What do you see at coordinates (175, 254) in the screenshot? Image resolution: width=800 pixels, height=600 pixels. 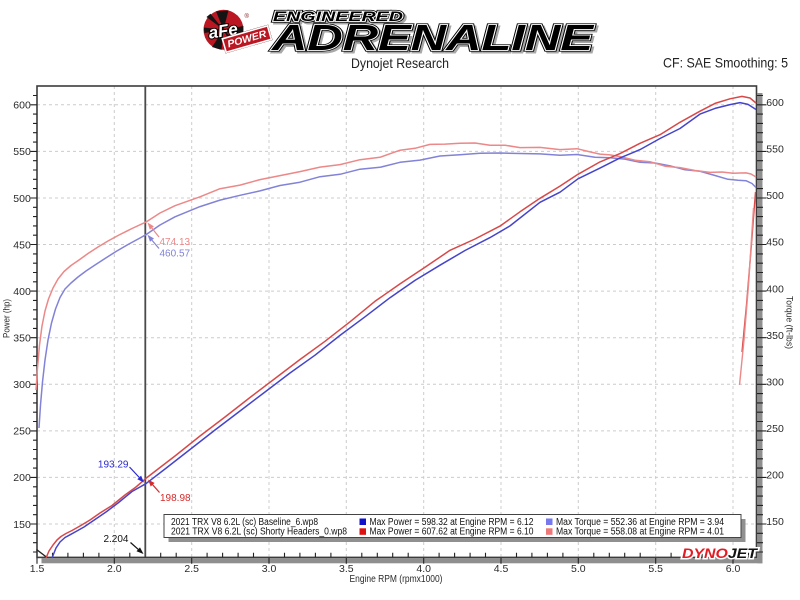 I see `svg-text: 460.57` at bounding box center [175, 254].